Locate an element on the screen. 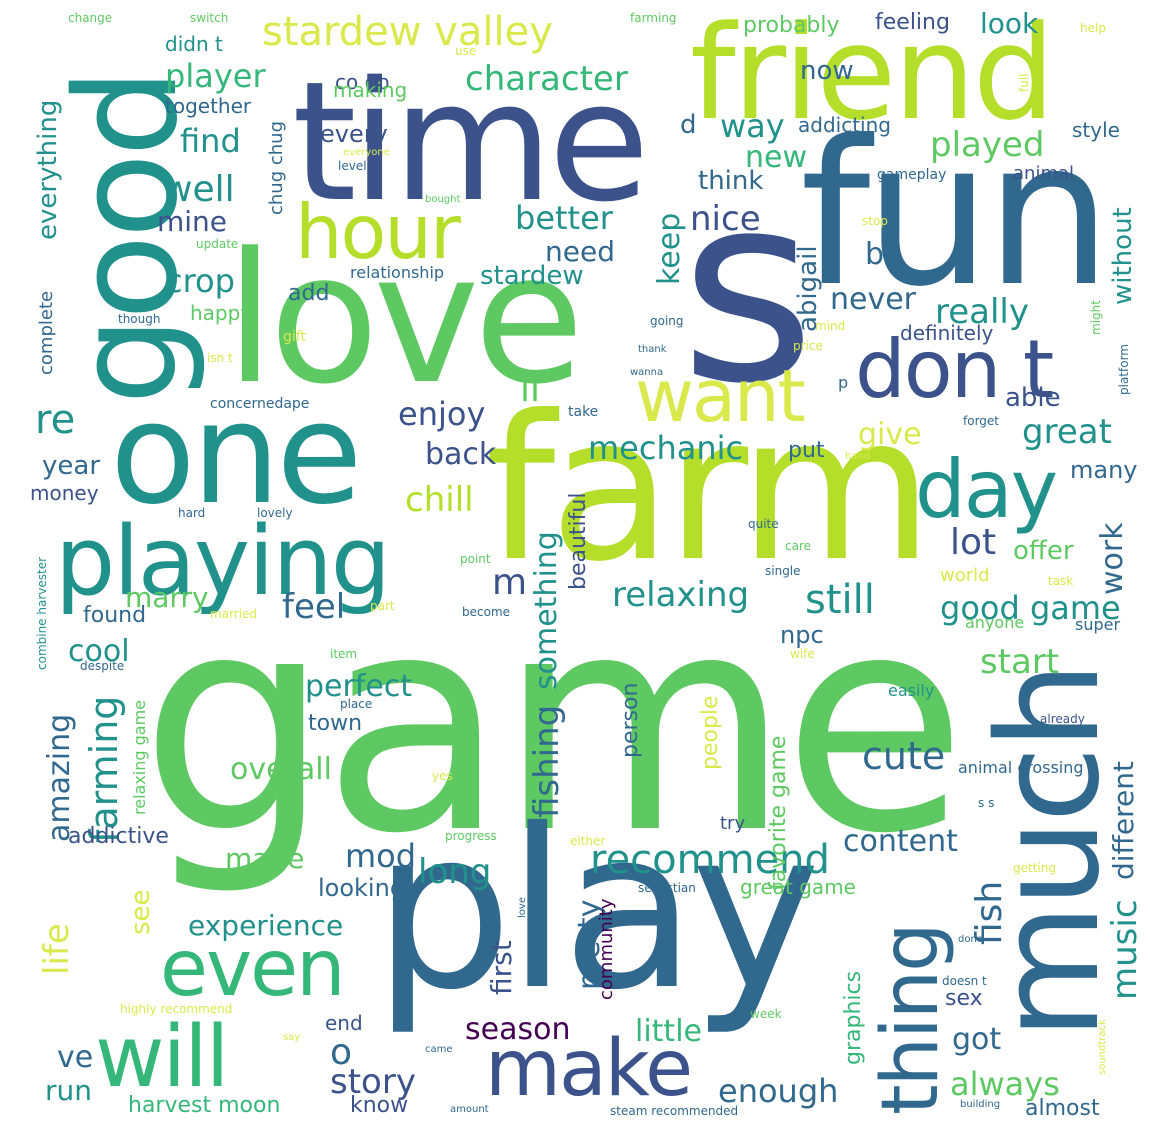 The width and height of the screenshot is (1150, 1124). word-without: without is located at coordinates (1123, 256).